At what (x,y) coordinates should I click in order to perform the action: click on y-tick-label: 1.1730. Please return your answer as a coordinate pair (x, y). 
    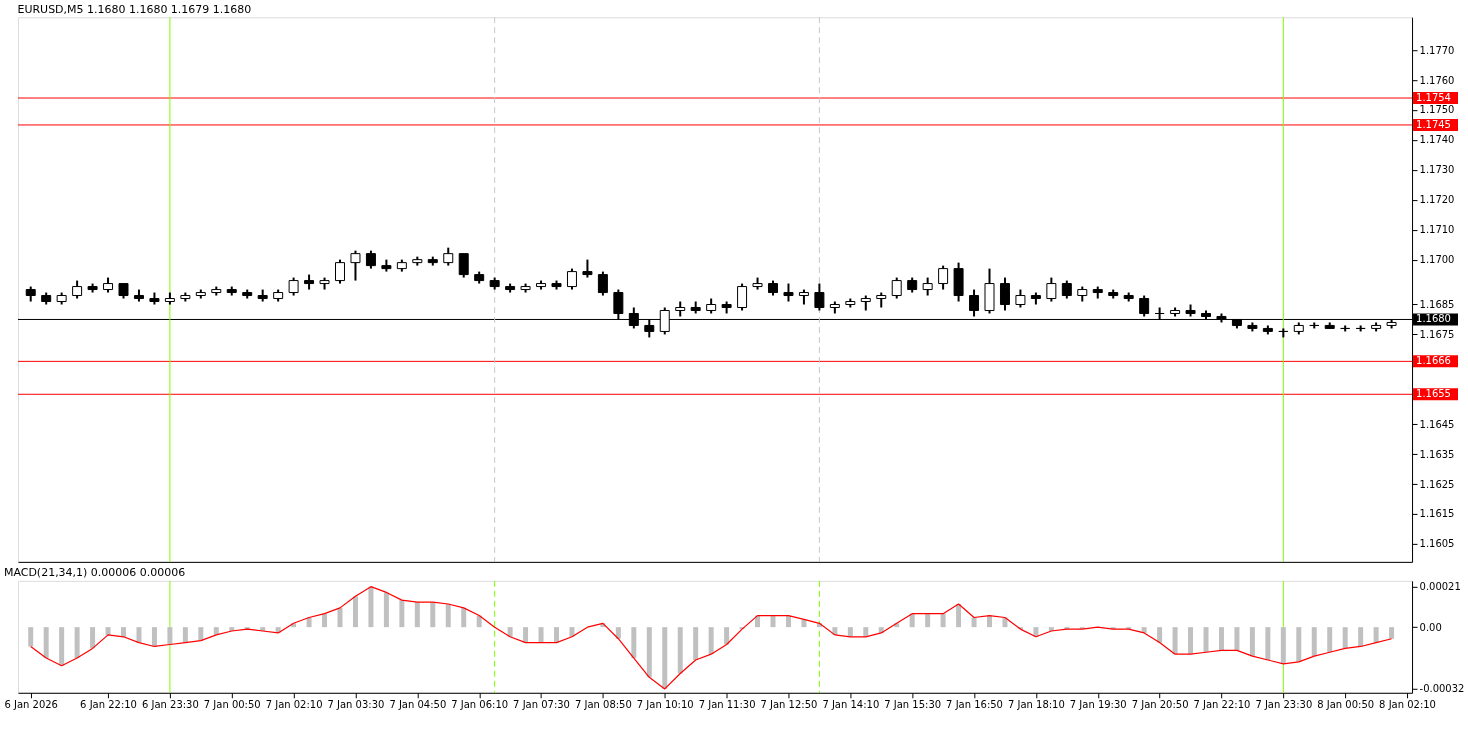
    Looking at the image, I should click on (1437, 170).